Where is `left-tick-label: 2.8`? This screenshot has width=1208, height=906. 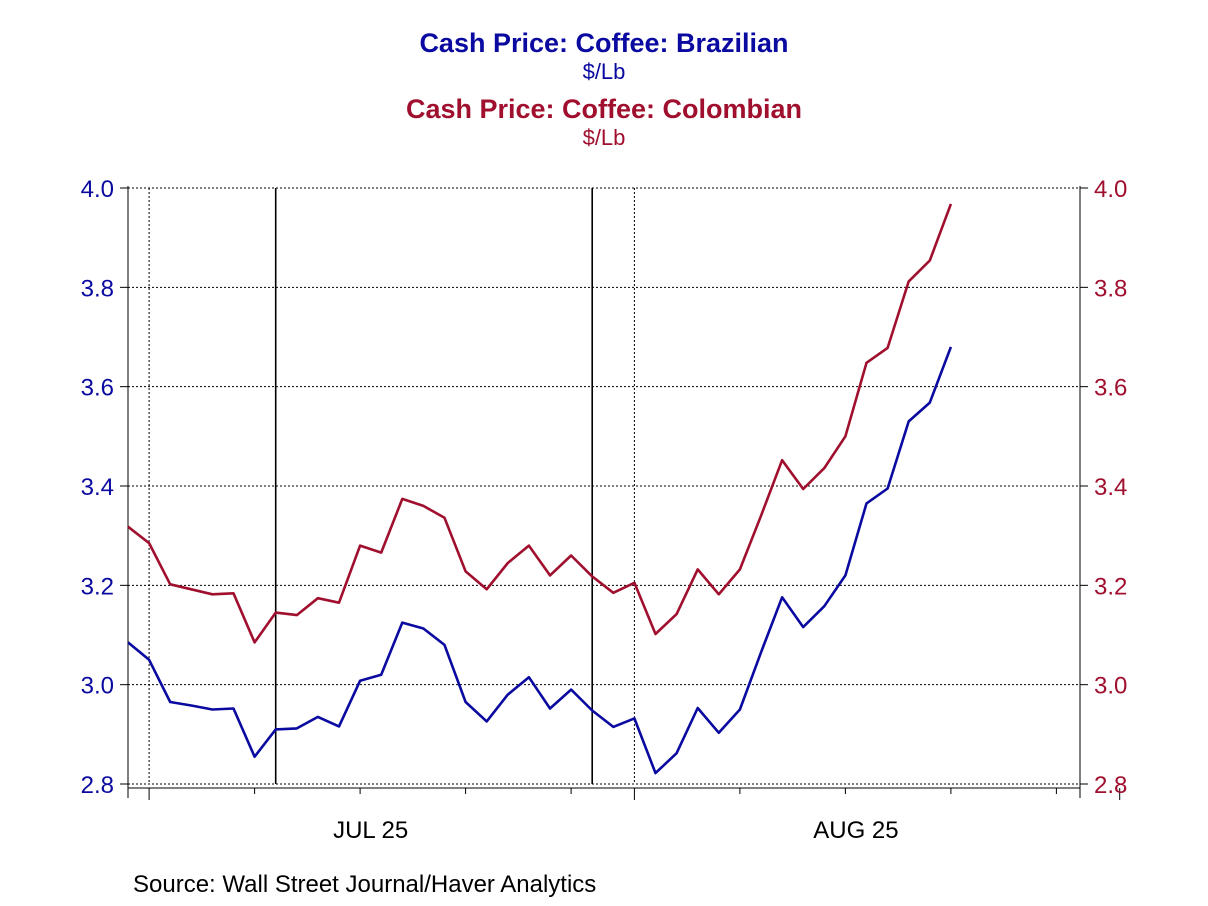 left-tick-label: 2.8 is located at coordinates (97, 785).